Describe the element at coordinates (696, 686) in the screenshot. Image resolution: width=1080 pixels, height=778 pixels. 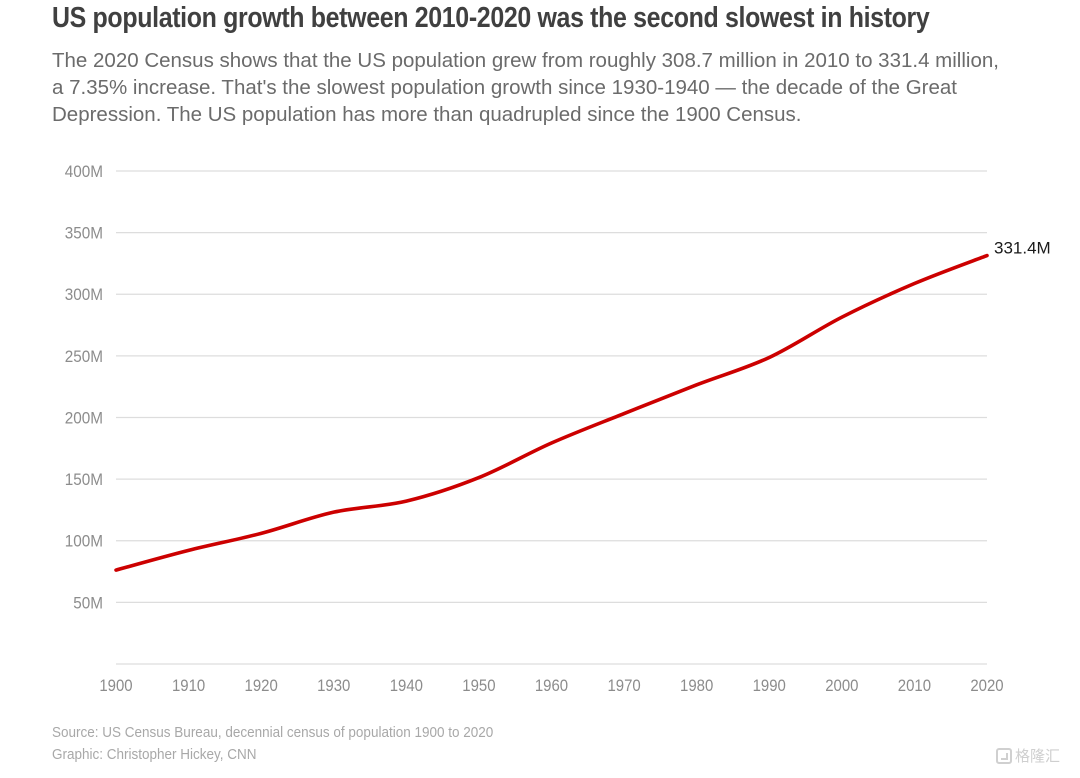
I see `x-tick-label: 1980` at that location.